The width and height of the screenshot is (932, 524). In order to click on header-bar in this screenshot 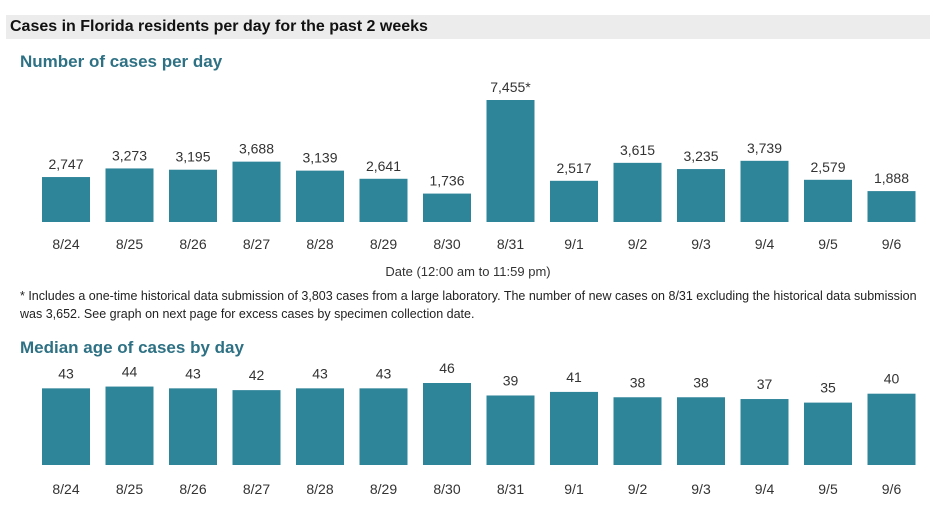, I will do `click(468, 27)`.